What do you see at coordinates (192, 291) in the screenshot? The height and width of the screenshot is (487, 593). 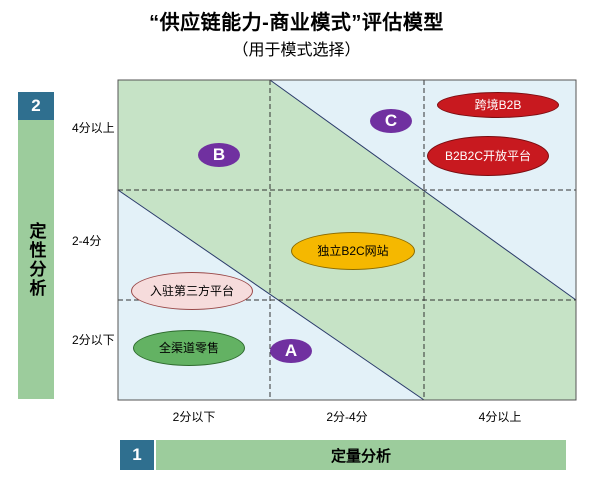 I see `model-third-party-platform: 入驻第三方平台` at bounding box center [192, 291].